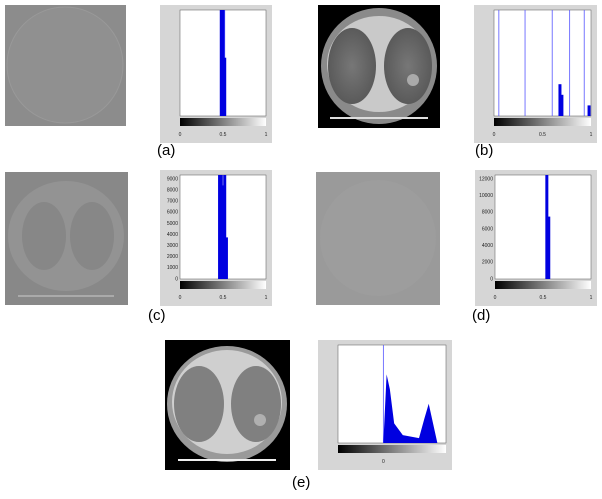 This screenshot has width=602, height=499. Describe the element at coordinates (172, 179) in the screenshot. I see `y-tick-label: 9000` at that location.